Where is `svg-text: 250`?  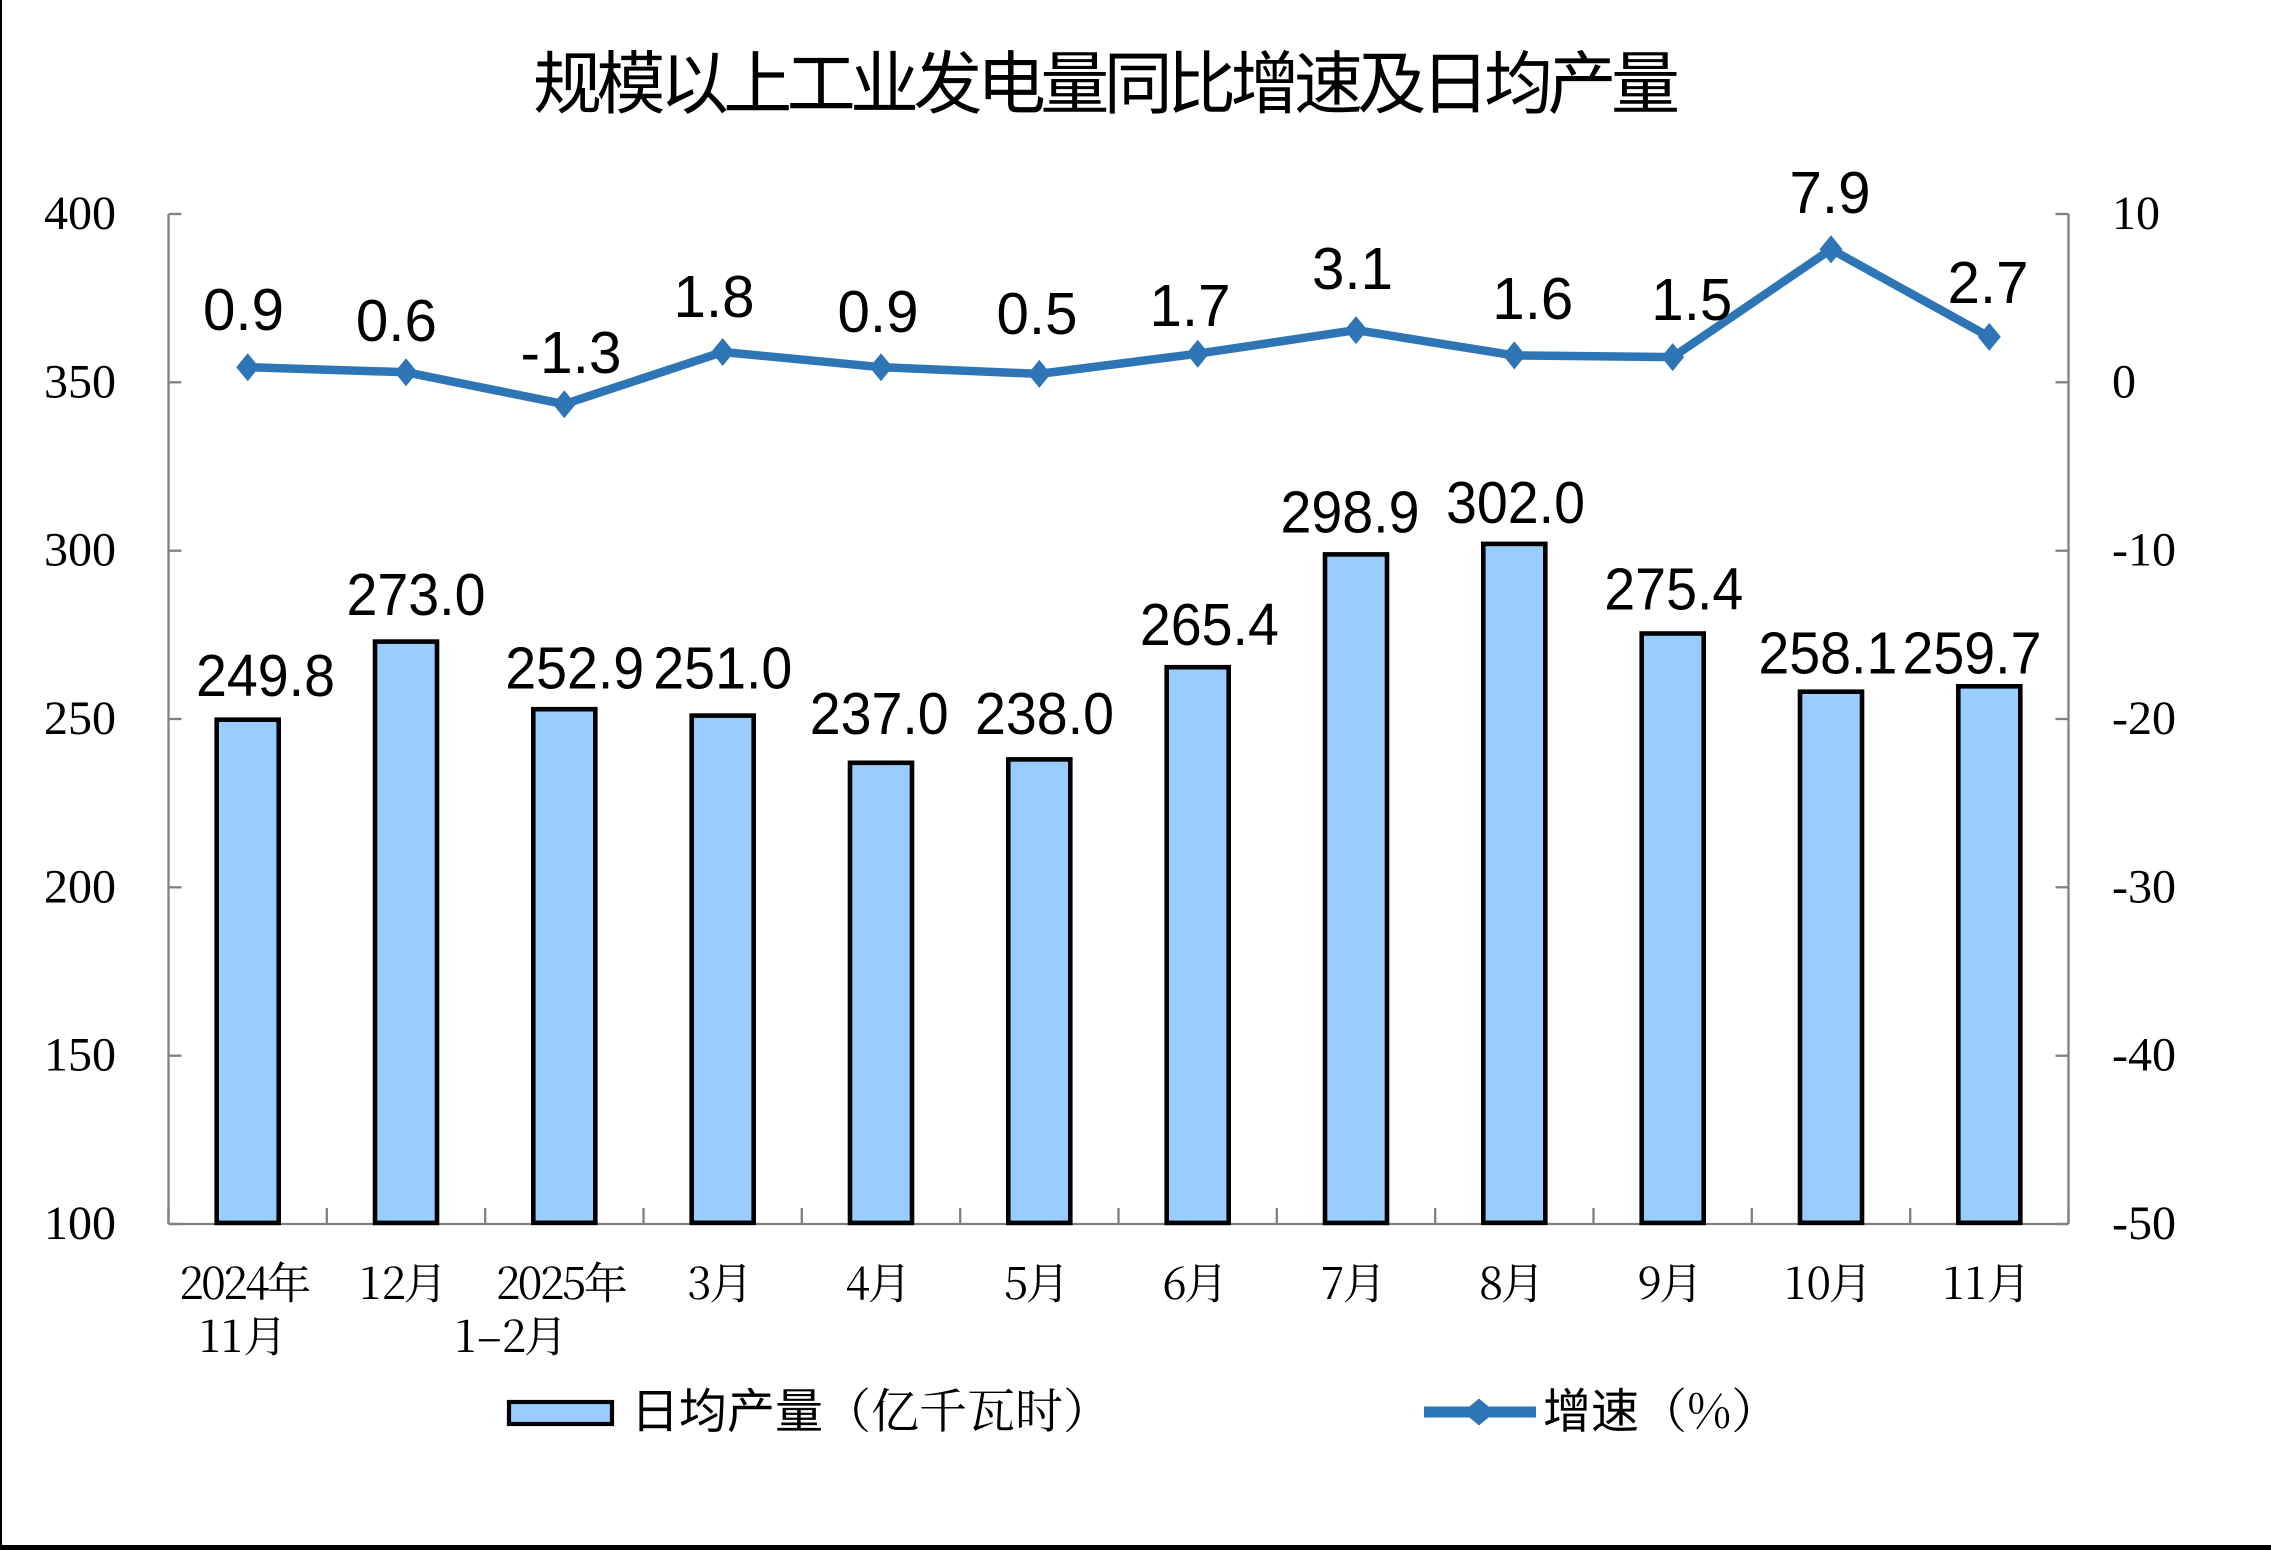 svg-text: 250 is located at coordinates (80, 718).